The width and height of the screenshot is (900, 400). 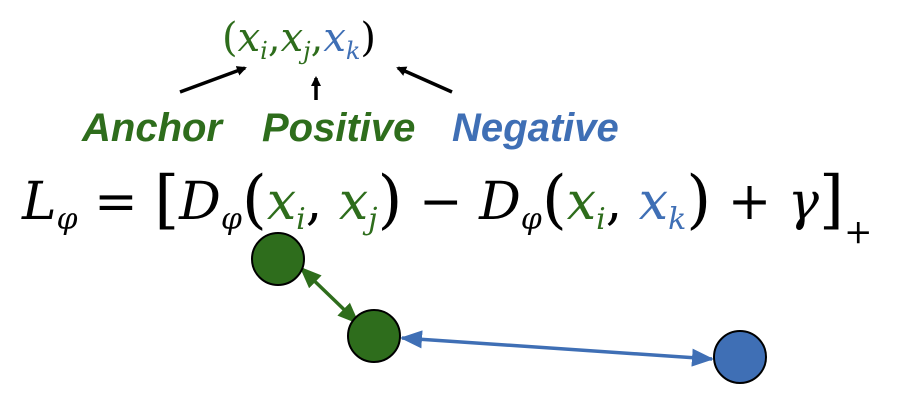 I want to click on loss-subscript: φ, so click(x=67, y=219).